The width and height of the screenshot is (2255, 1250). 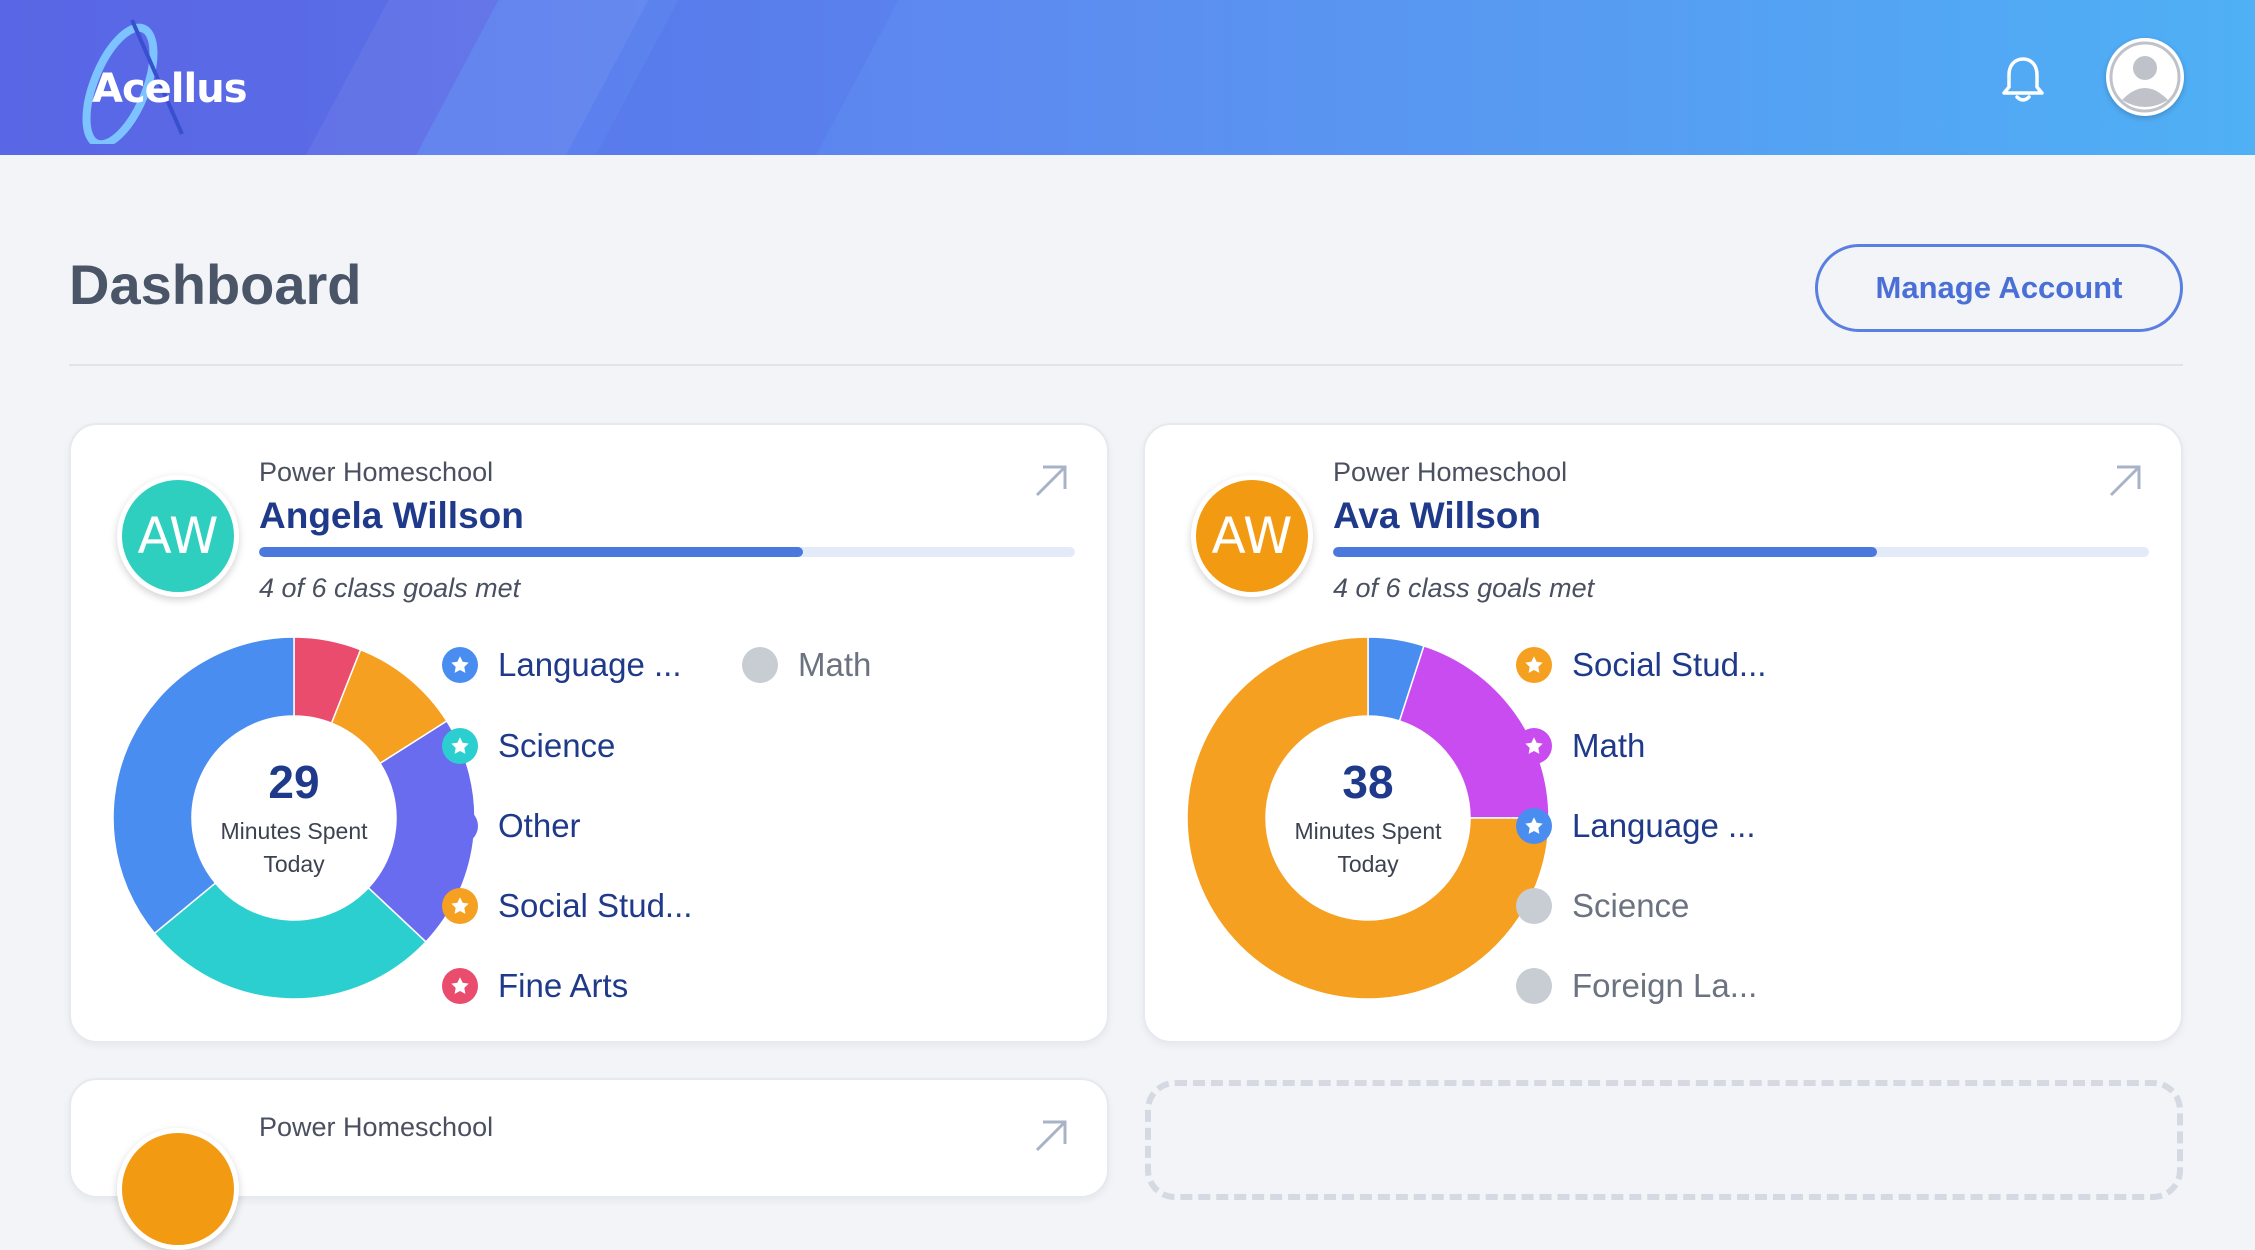 I want to click on student-avatar, so click(x=178, y=1189).